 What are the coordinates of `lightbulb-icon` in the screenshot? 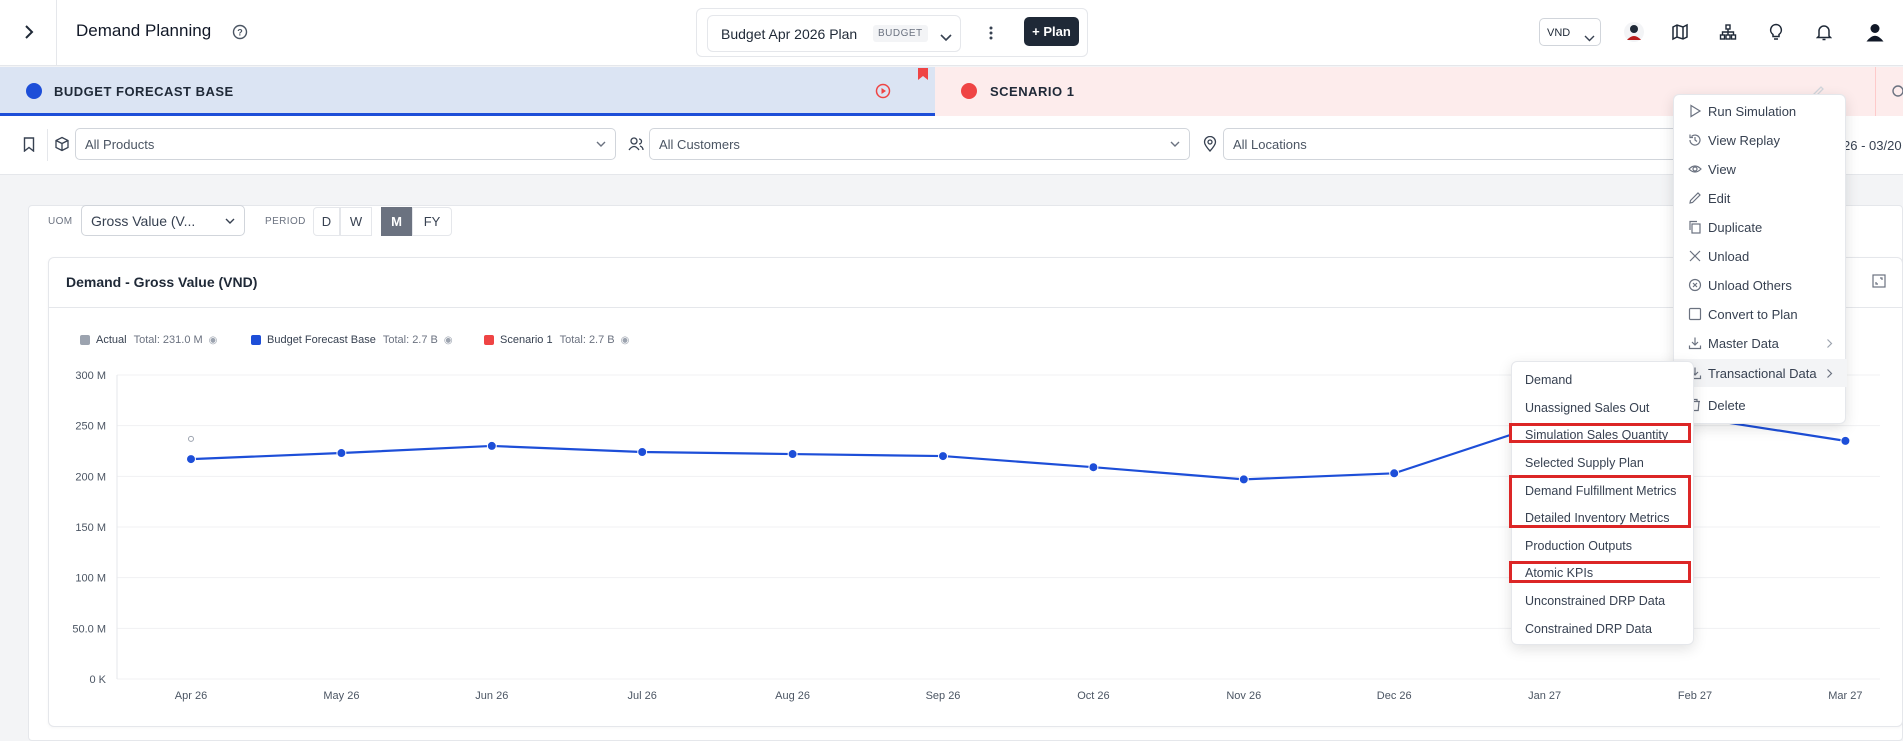 It's located at (1776, 32).